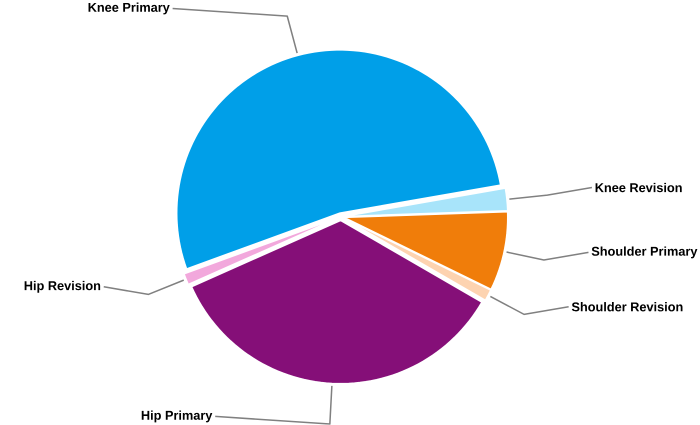 The image size is (700, 425). I want to click on slice-label: Hip Primary, so click(177, 416).